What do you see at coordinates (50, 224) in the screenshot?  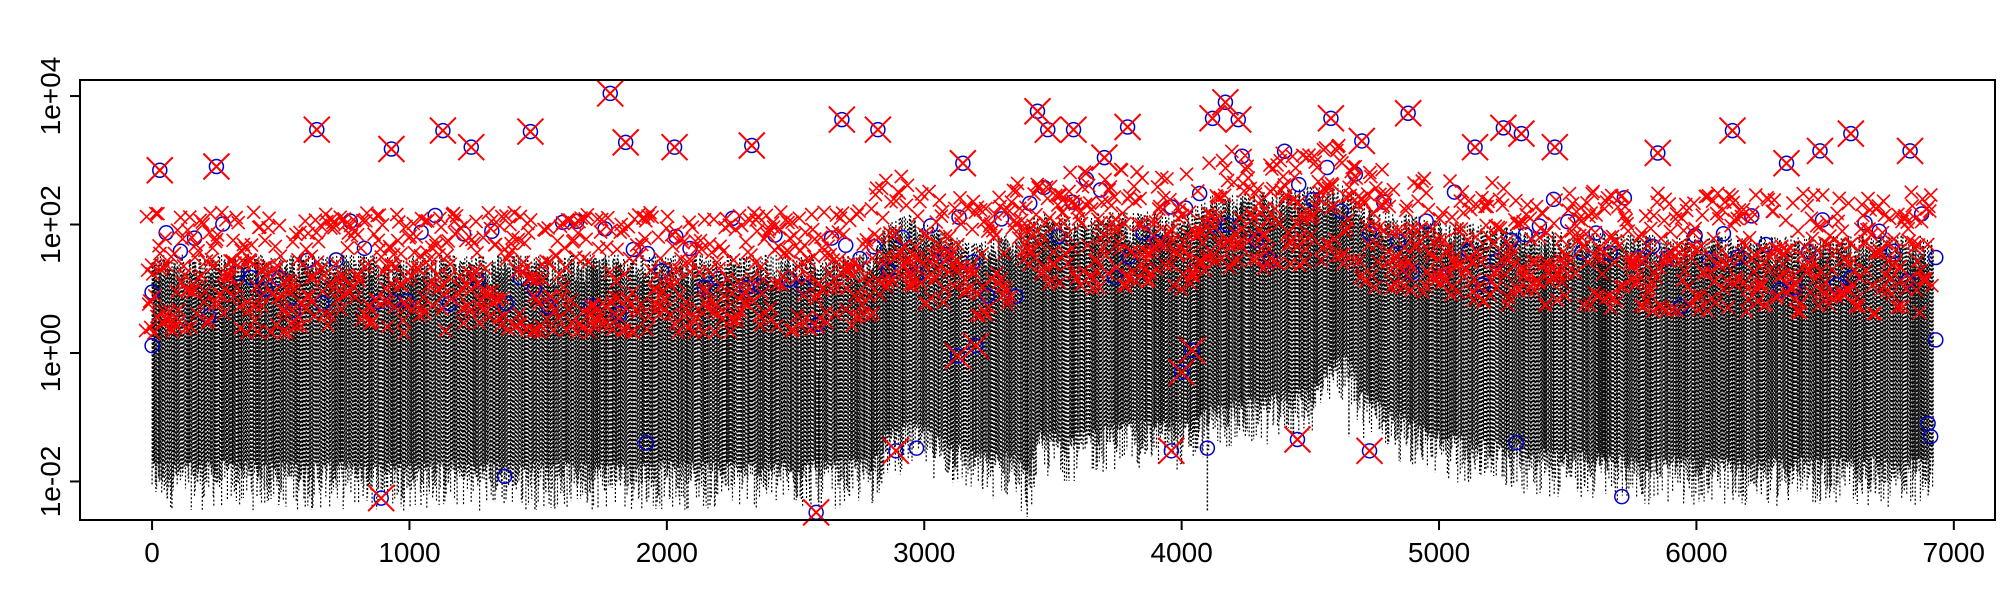 I see `y-tick-label: 1e+02` at bounding box center [50, 224].